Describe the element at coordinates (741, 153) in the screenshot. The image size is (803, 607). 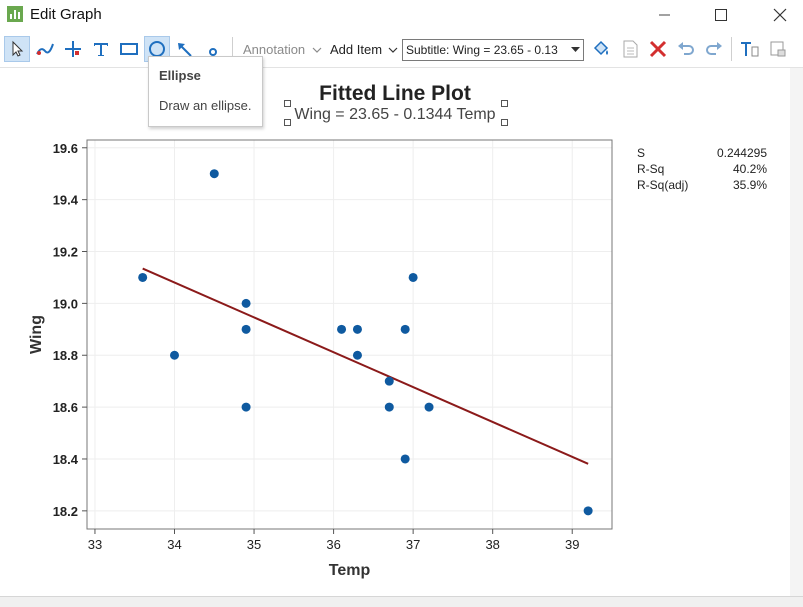
I see `stats-value: 0.244295` at that location.